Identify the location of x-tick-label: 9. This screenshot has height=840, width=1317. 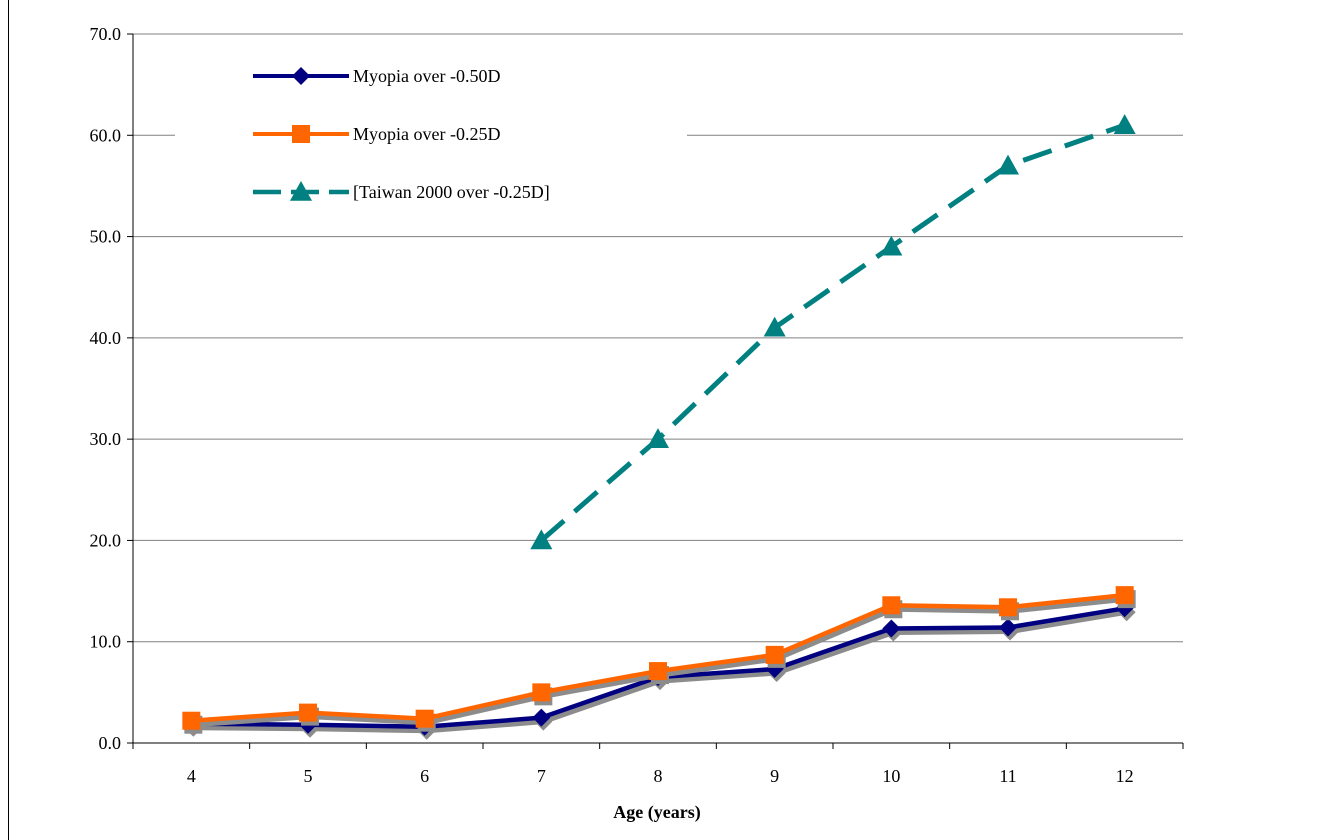
(774, 776).